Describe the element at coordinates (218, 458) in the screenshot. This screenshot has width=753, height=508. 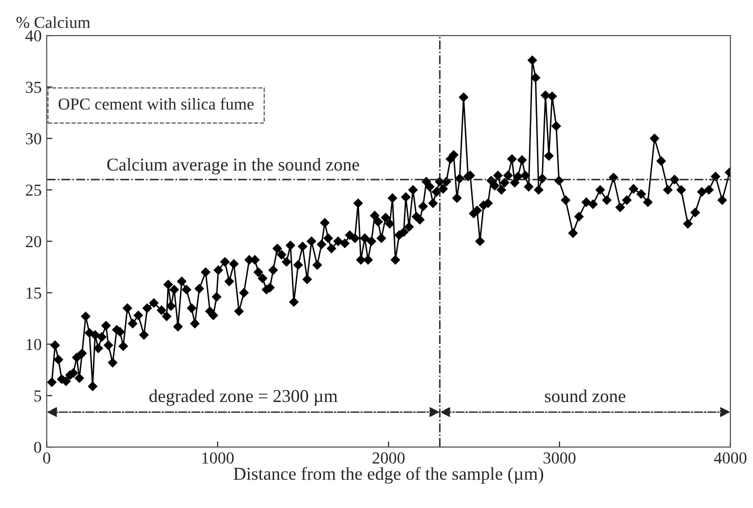
I see `x-tick-label: 1000` at that location.